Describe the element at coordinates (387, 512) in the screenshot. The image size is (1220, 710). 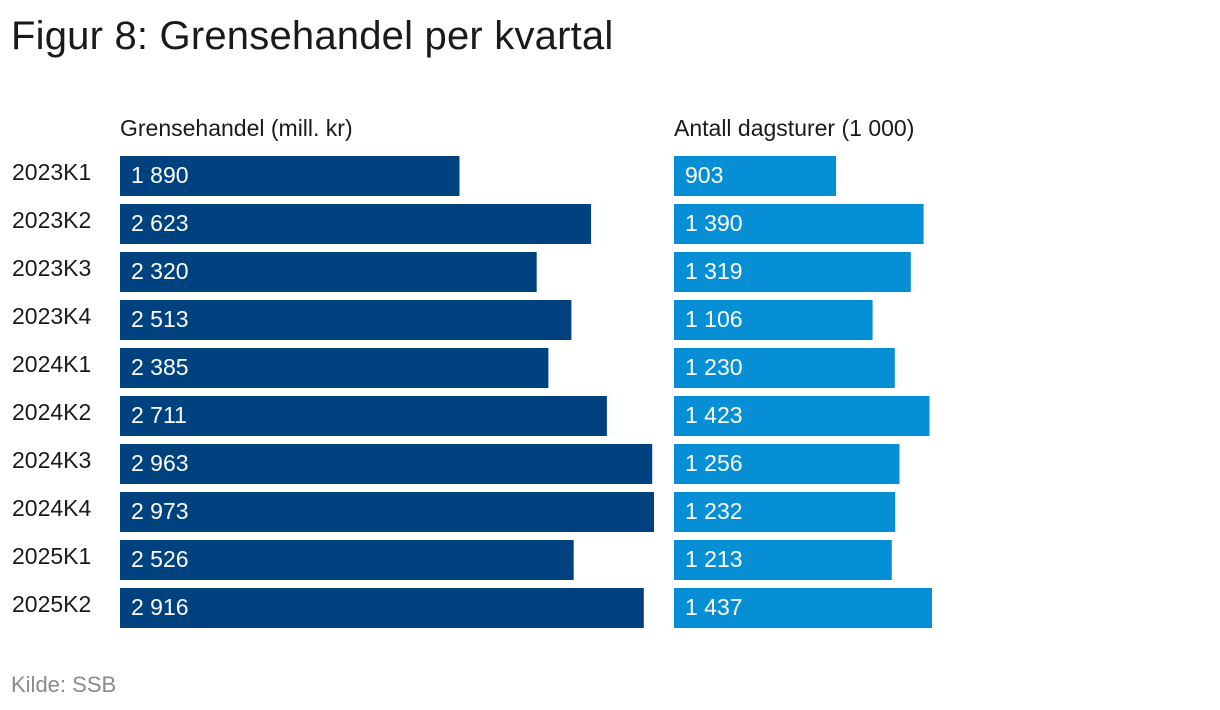
I see `bar-0-2024k4` at that location.